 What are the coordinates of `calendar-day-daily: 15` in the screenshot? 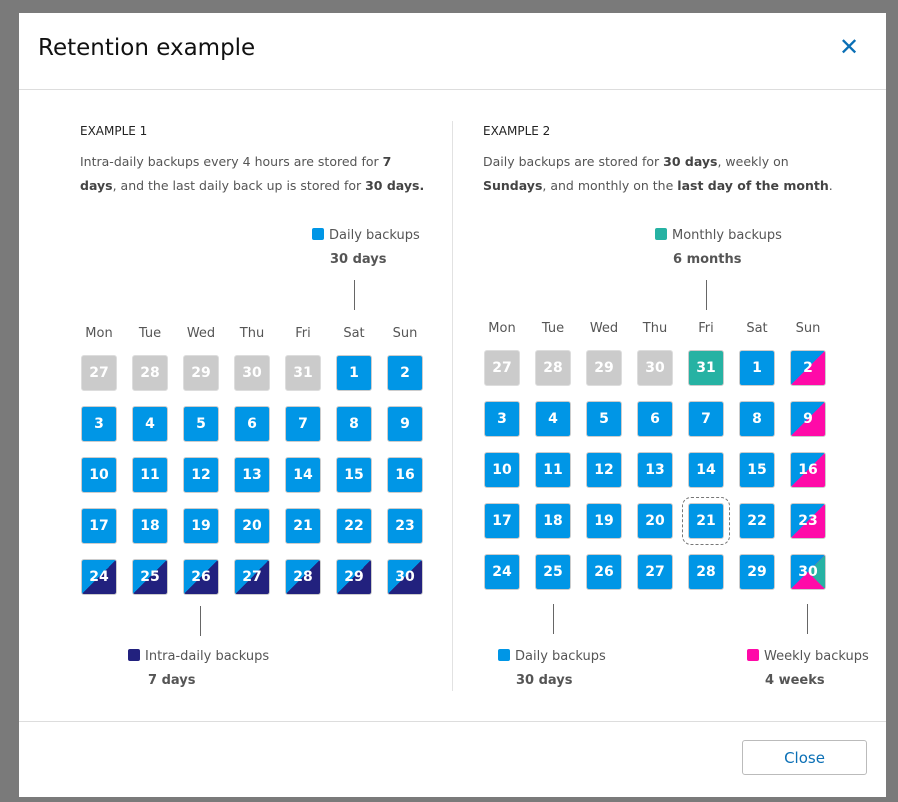 It's located at (757, 470).